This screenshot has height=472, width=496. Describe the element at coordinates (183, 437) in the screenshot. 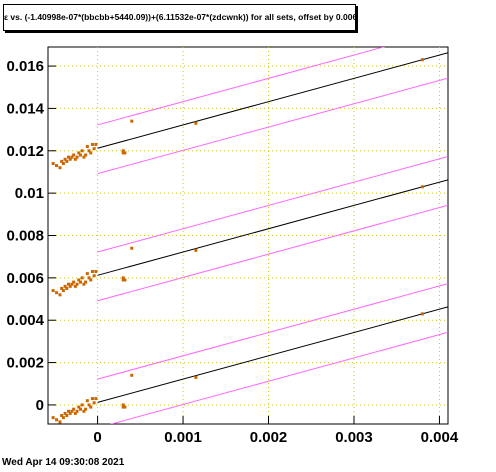

I see `x-tick-label: 0.001` at that location.